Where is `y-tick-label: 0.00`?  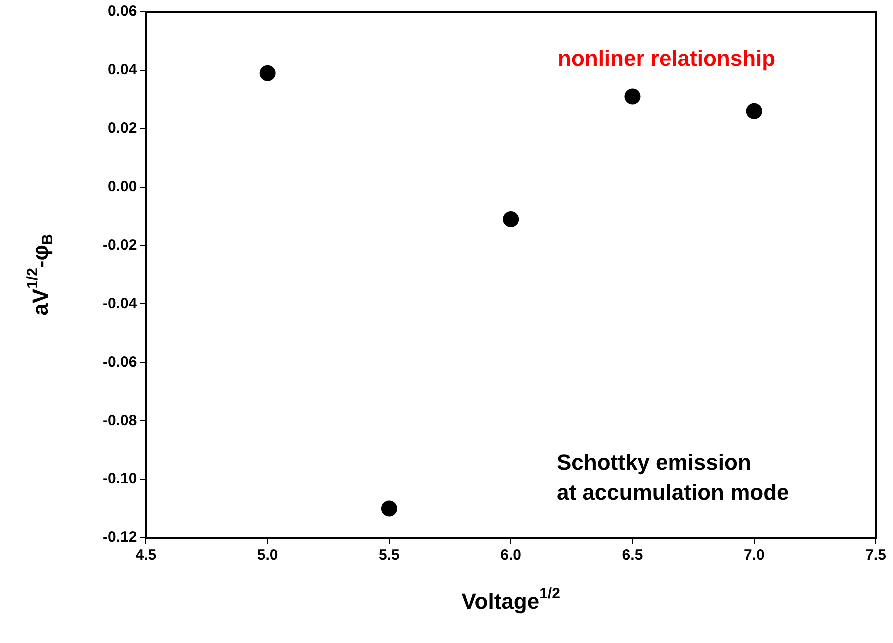
y-tick-label: 0.00 is located at coordinates (123, 187).